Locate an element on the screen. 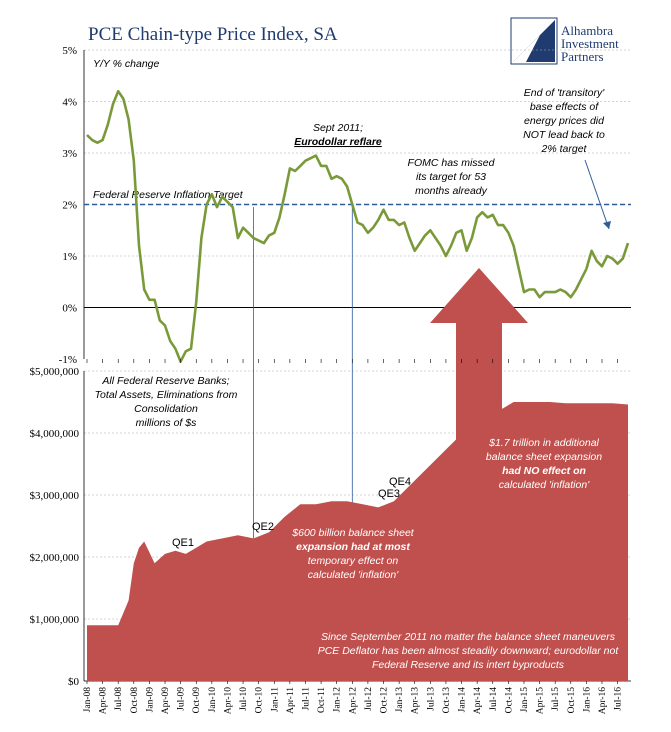 The width and height of the screenshot is (671, 732). y-tick-label: 2% is located at coordinates (69, 206).